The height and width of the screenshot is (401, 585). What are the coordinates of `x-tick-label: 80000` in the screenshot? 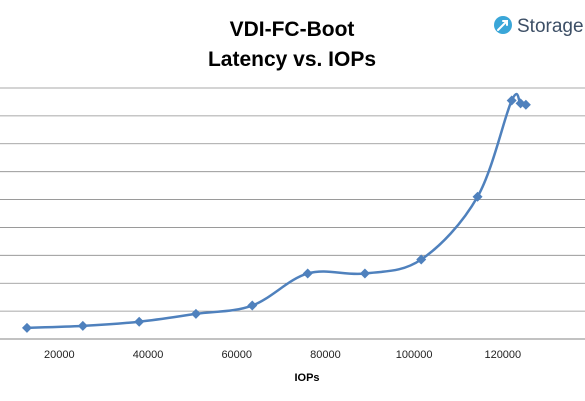 It's located at (325, 355).